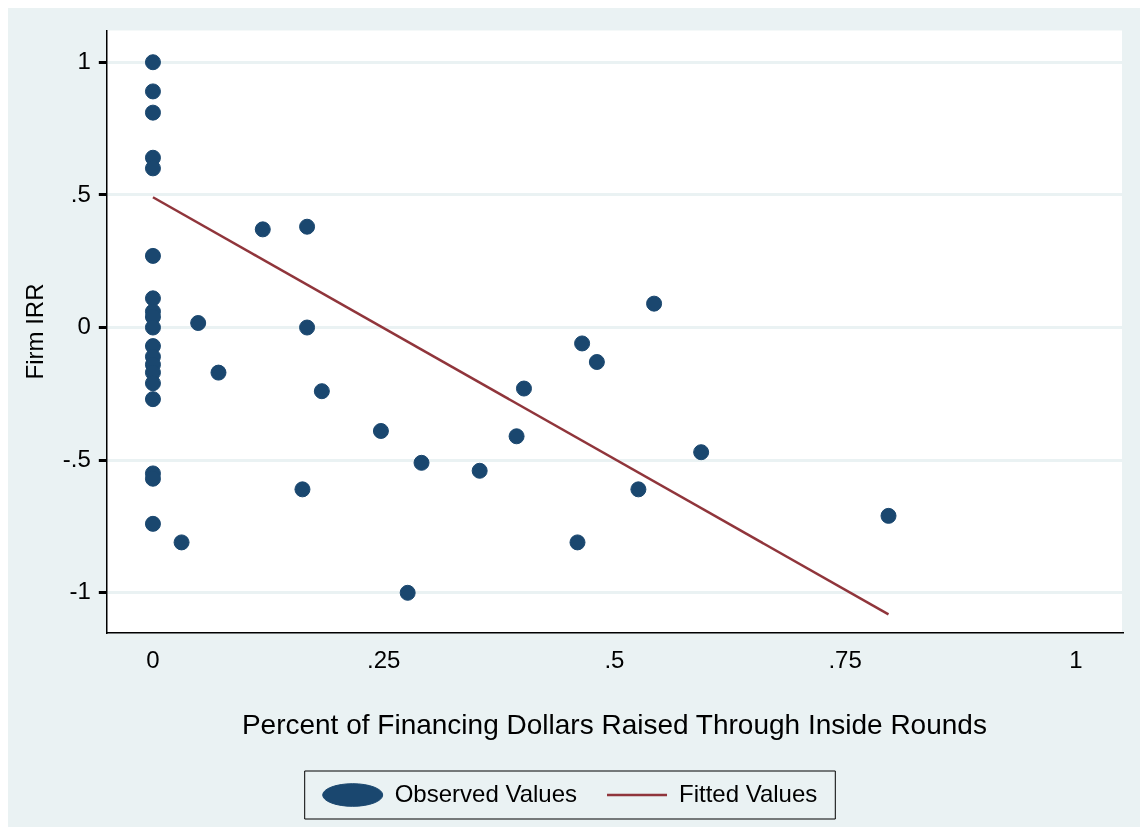 The image size is (1148, 835). Describe the element at coordinates (35, 331) in the screenshot. I see `y-axis-title: Firm IRR` at that location.